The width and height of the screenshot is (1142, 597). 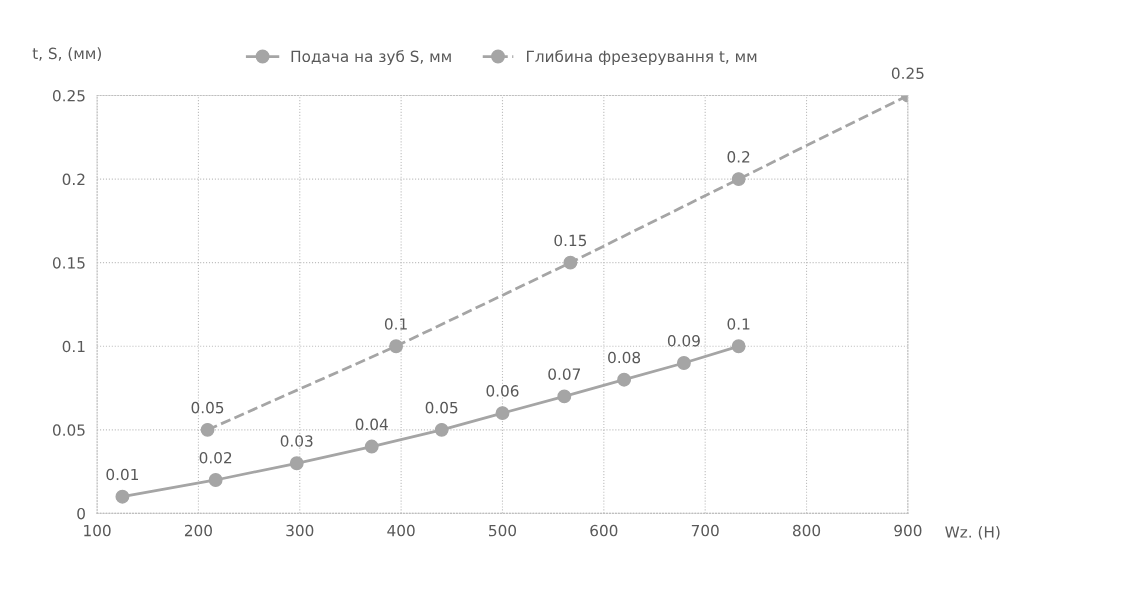 I want to click on data-label: 0.02, so click(x=215, y=457).